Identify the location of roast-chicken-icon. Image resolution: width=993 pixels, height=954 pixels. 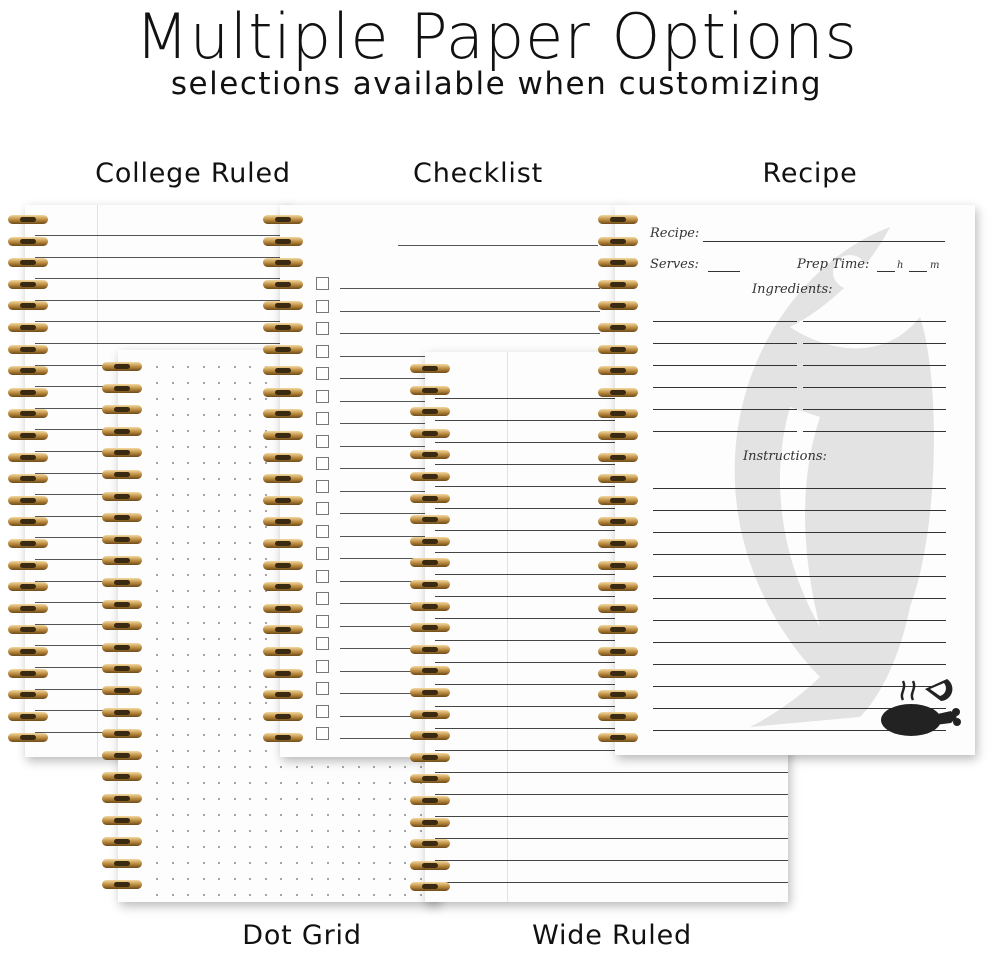
(921, 707).